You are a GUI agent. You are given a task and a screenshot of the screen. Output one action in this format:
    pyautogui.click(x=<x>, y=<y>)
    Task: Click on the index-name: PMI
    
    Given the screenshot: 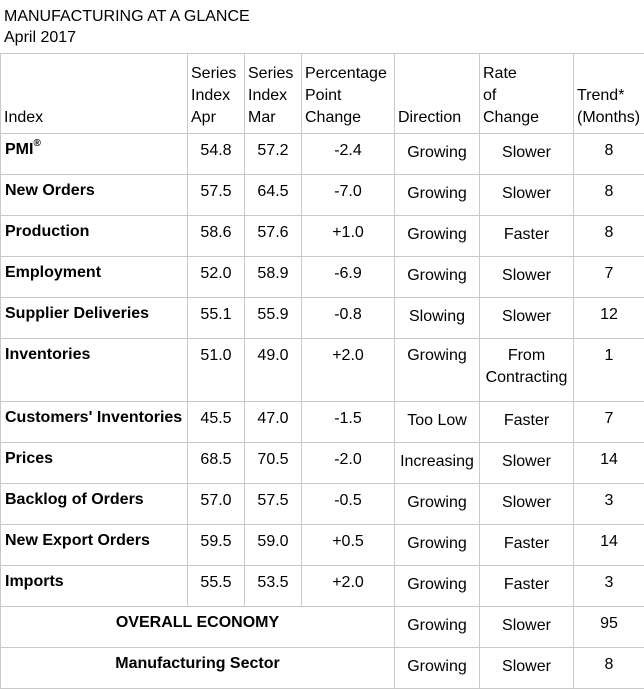 What is the action you would take?
    pyautogui.click(x=19, y=149)
    